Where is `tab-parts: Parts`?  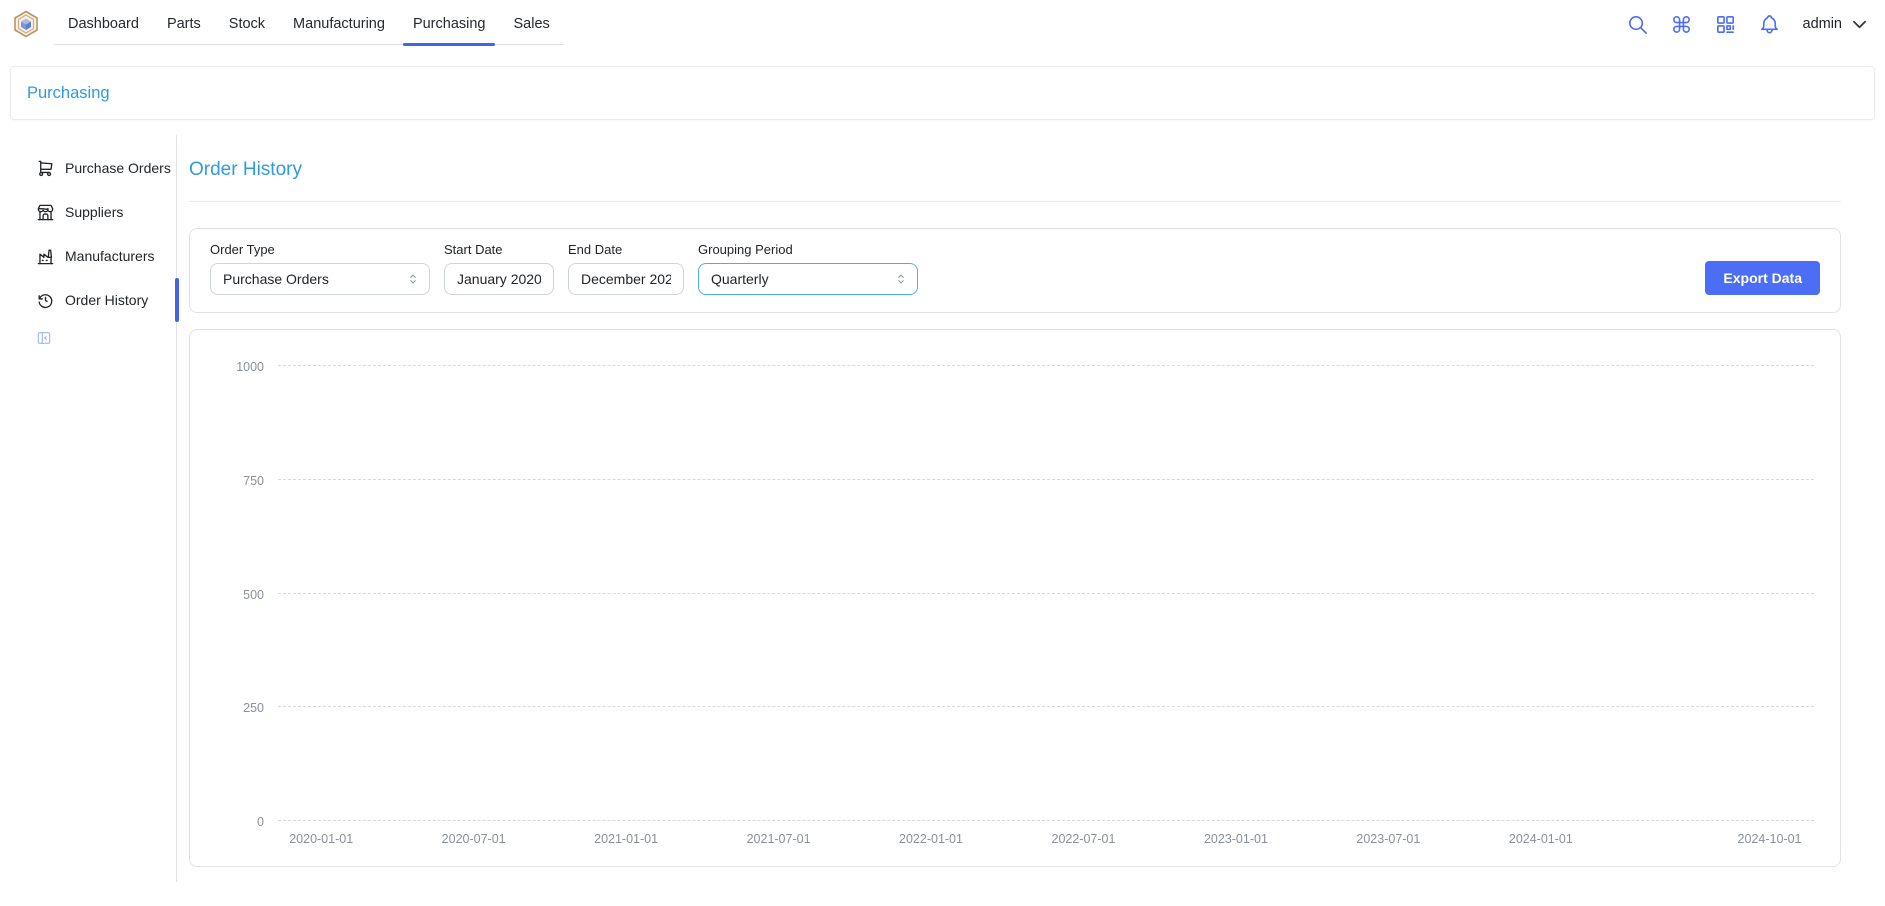
tab-parts: Parts is located at coordinates (183, 24).